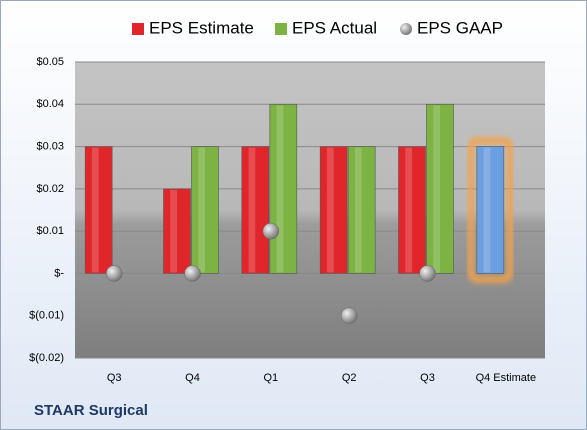  What do you see at coordinates (506, 378) in the screenshot?
I see `x-tick-label: Q4 Estimate` at bounding box center [506, 378].